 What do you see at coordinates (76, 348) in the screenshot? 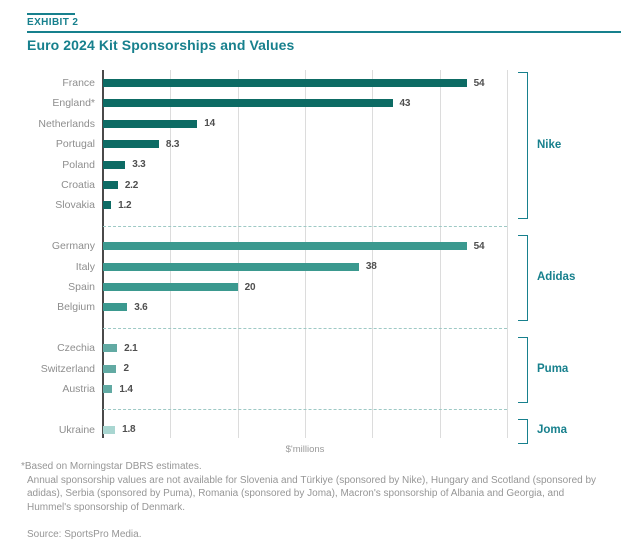
I see `country-label-czechia: Czechia` at bounding box center [76, 348].